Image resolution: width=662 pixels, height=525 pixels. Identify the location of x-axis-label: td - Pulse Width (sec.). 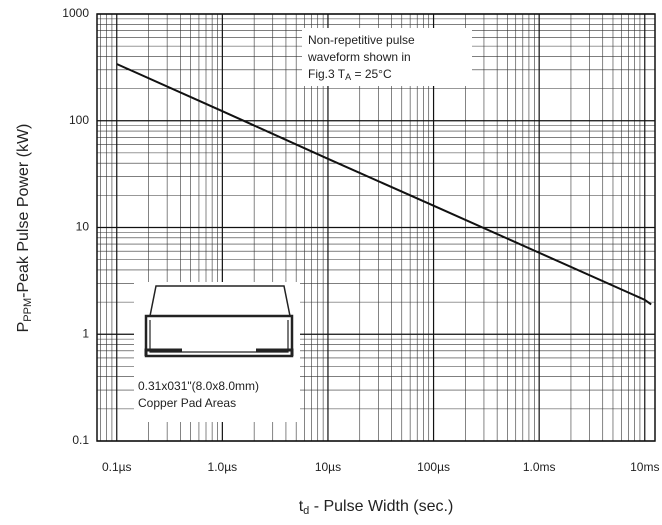
(376, 507).